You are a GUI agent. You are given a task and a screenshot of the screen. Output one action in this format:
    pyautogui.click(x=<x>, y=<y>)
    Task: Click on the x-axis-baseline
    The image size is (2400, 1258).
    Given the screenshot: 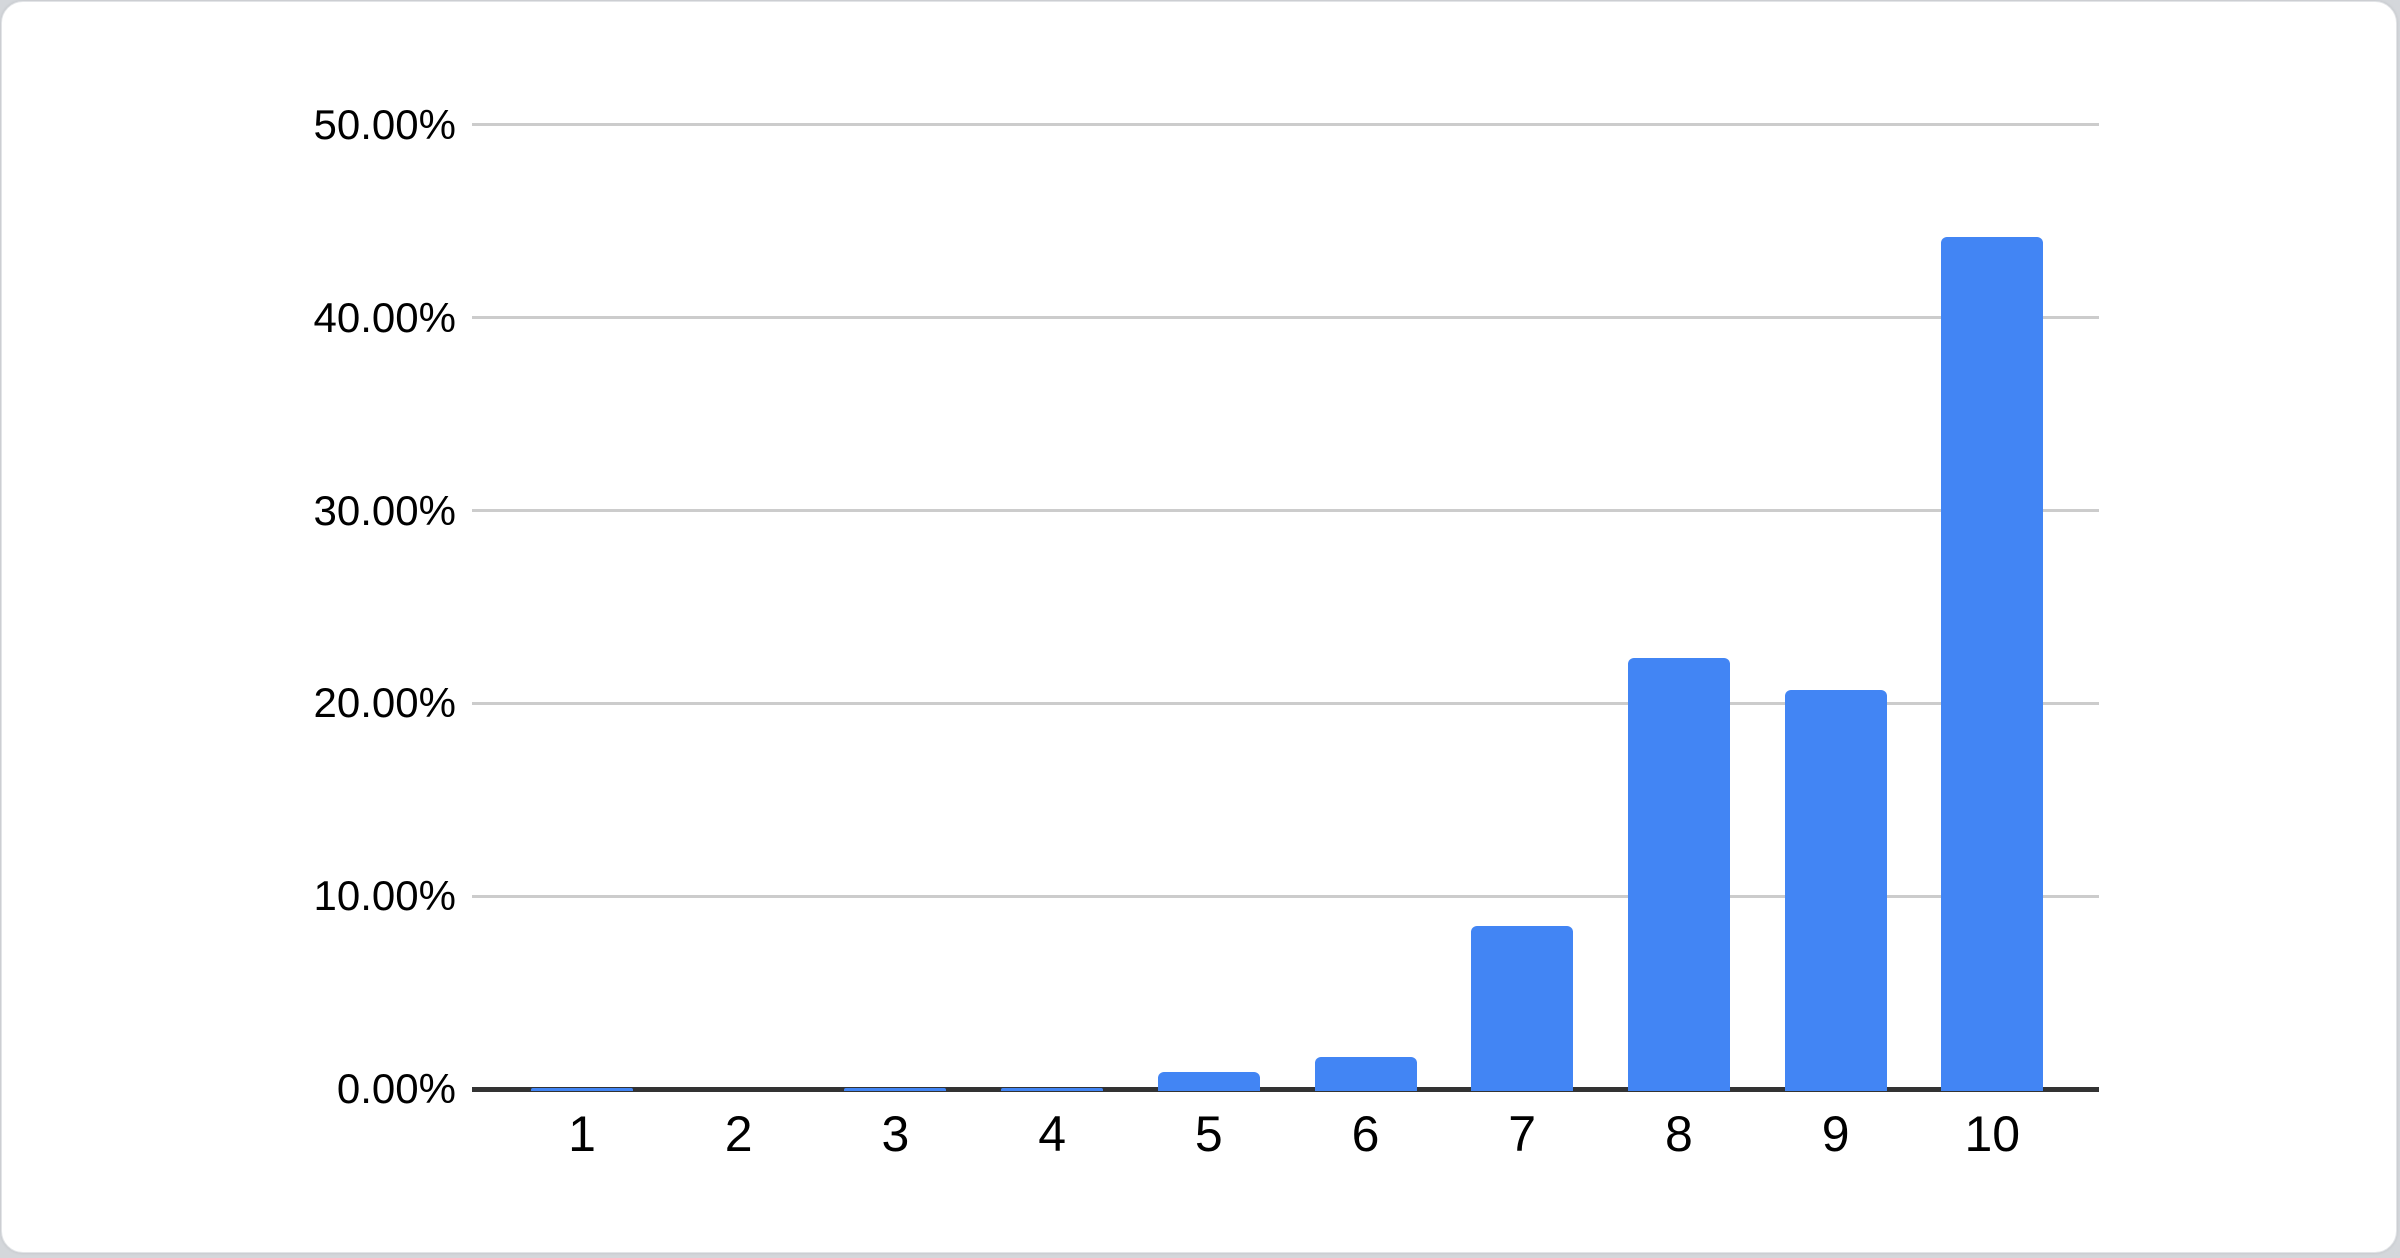 What is the action you would take?
    pyautogui.click(x=1285, y=1089)
    